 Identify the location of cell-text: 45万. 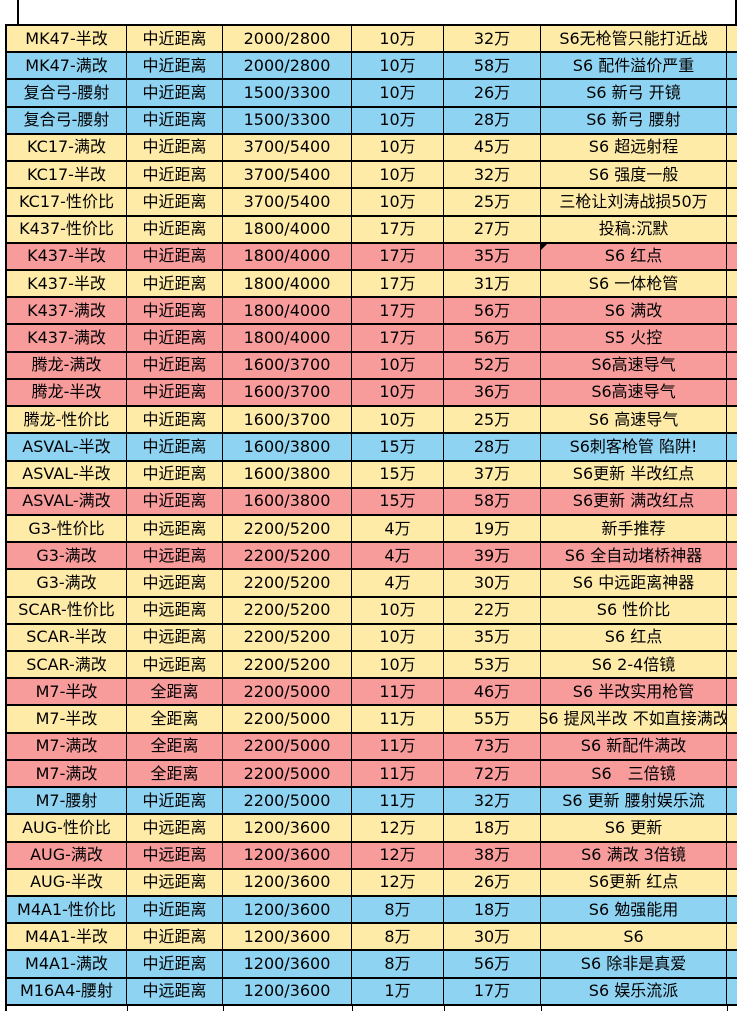
(492, 147).